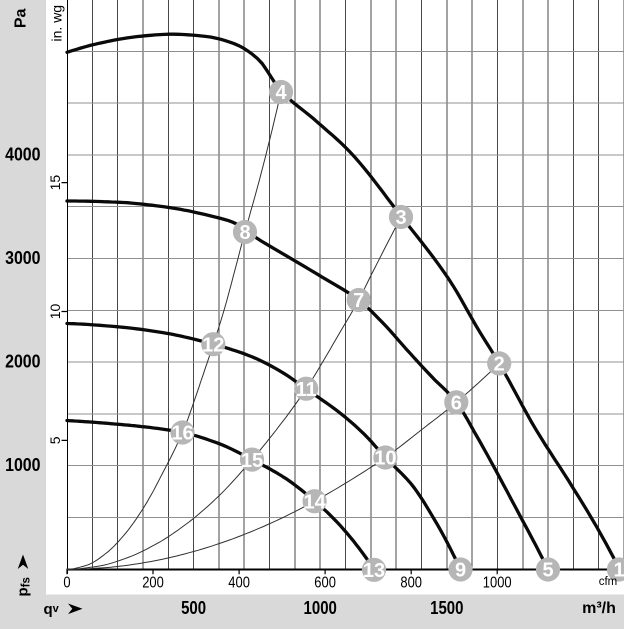 The image size is (624, 629). What do you see at coordinates (608, 582) in the screenshot?
I see `svg-text: cfm` at bounding box center [608, 582].